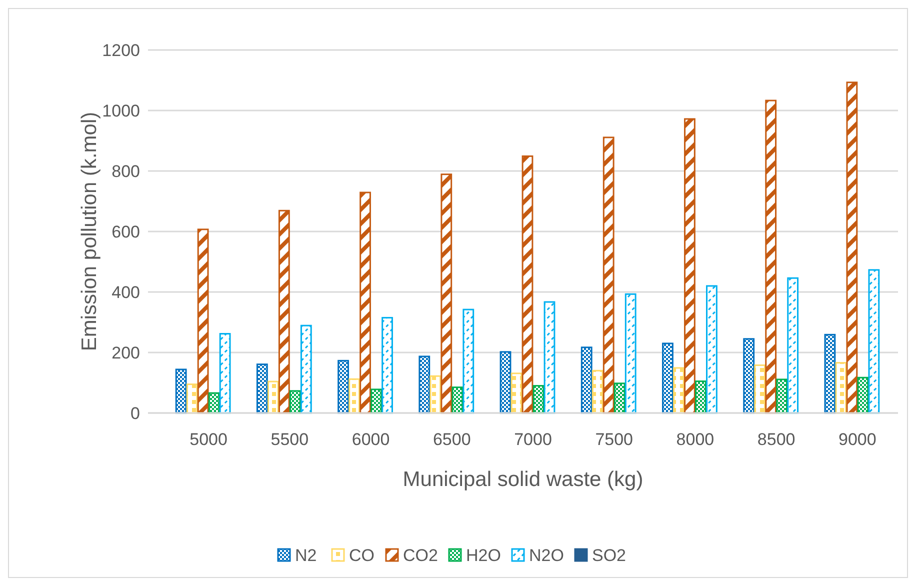  Describe the element at coordinates (121, 110) in the screenshot. I see `y-tick-label: 1000` at that location.